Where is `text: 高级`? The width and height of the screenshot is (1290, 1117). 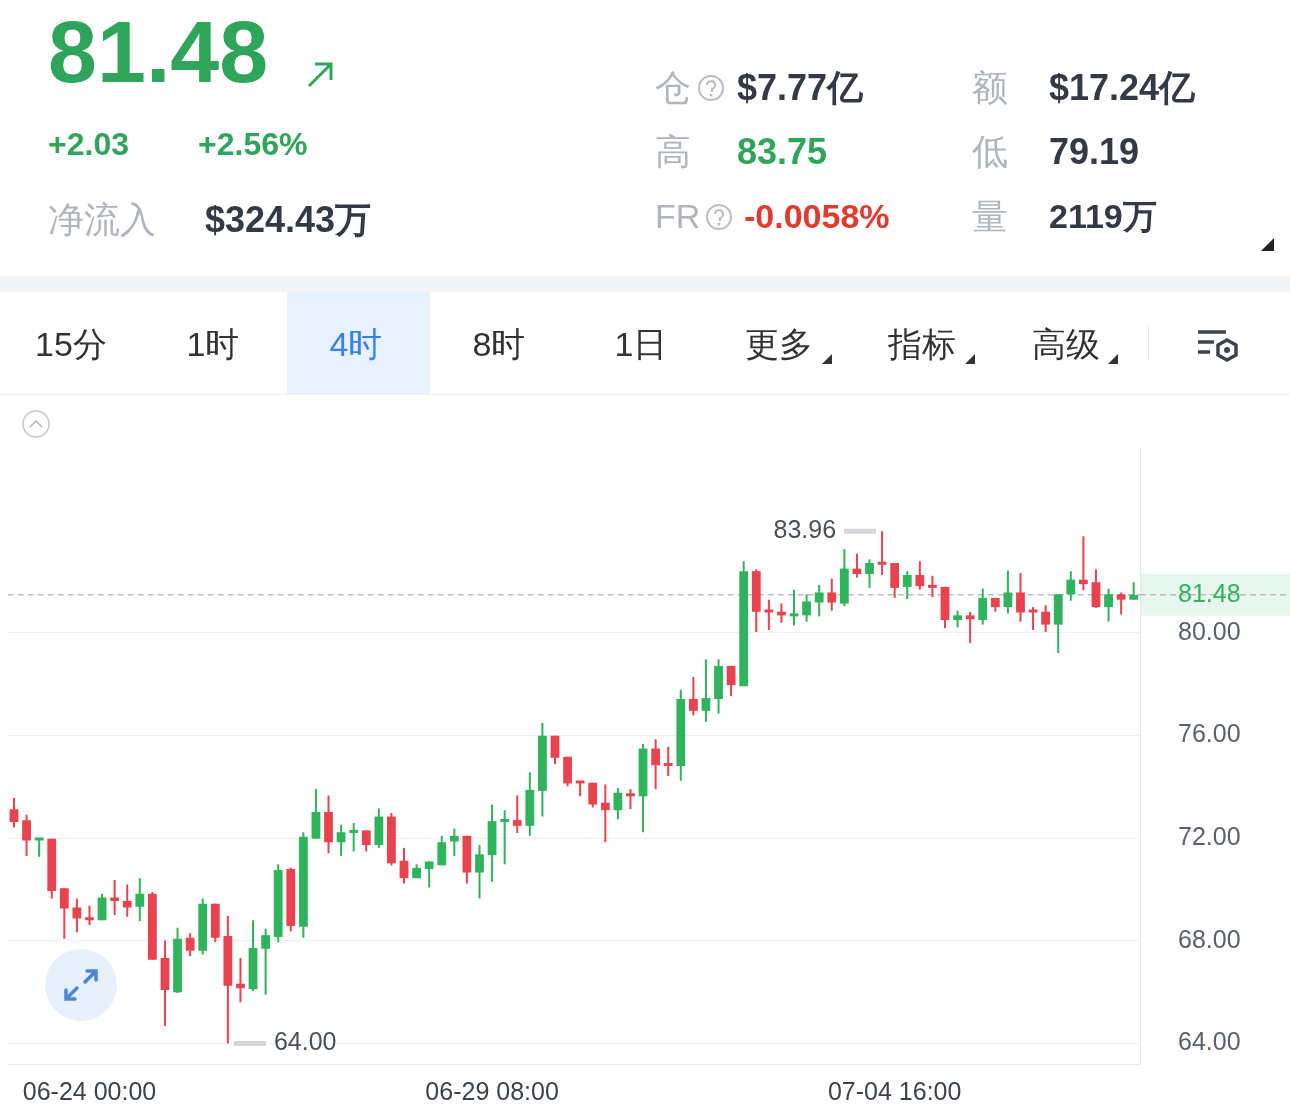 text: 高级 is located at coordinates (1066, 344).